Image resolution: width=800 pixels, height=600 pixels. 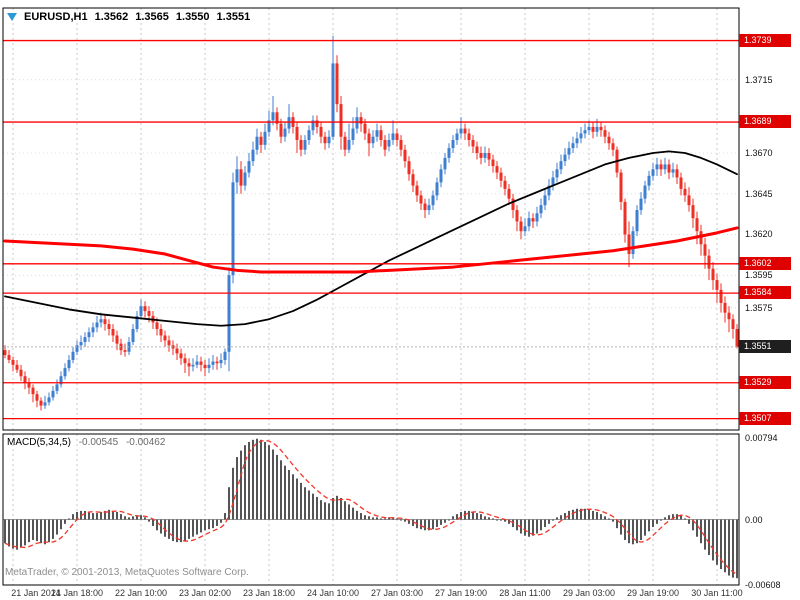 What do you see at coordinates (765, 418) in the screenshot?
I see `level-price-badge: 1.3507` at bounding box center [765, 418].